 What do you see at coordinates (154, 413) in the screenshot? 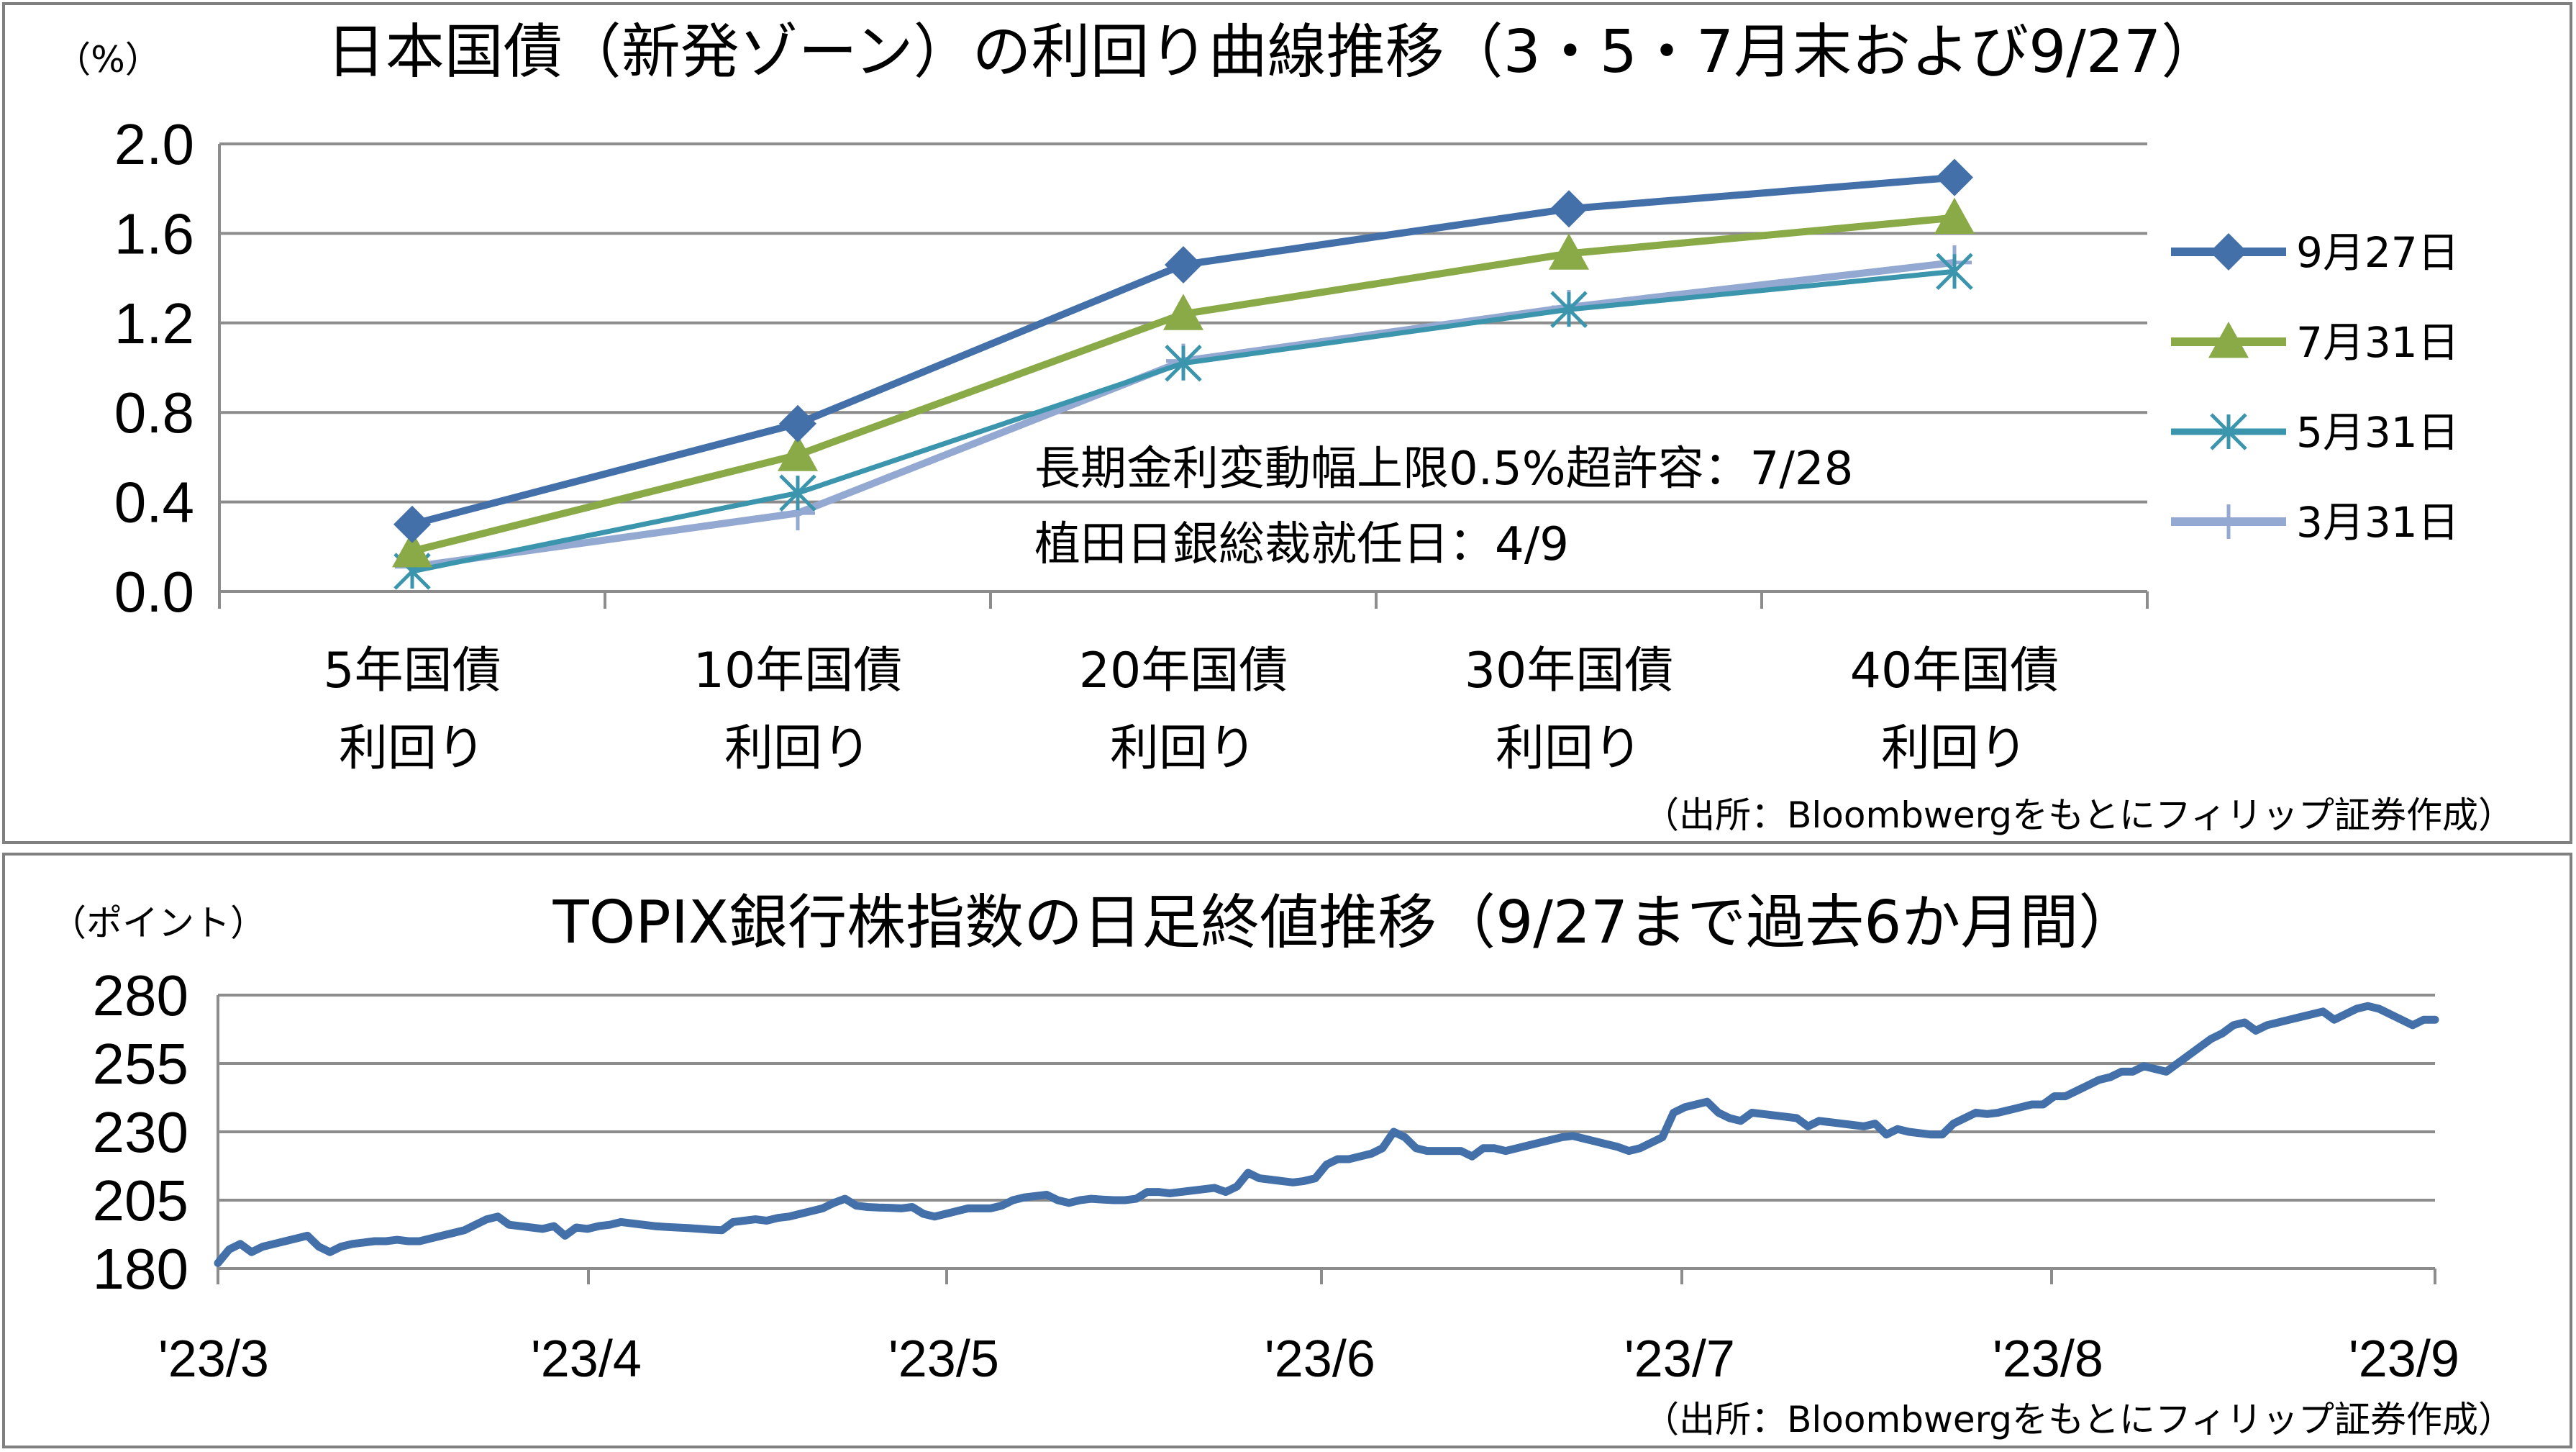
I see `y-tick-label: 0.8` at bounding box center [154, 413].